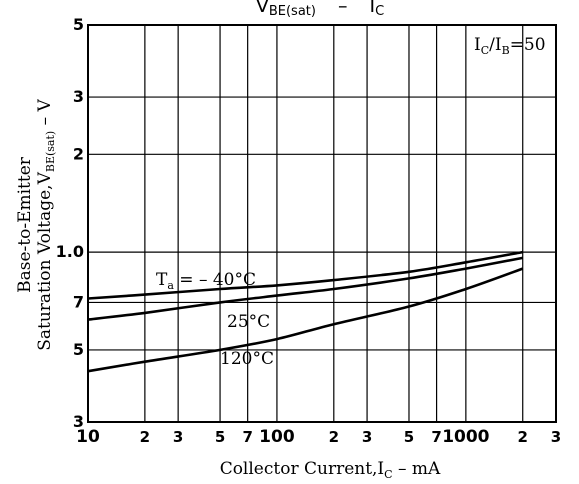  Describe the element at coordinates (262, 8) in the screenshot. I see `title-v: V` at that location.